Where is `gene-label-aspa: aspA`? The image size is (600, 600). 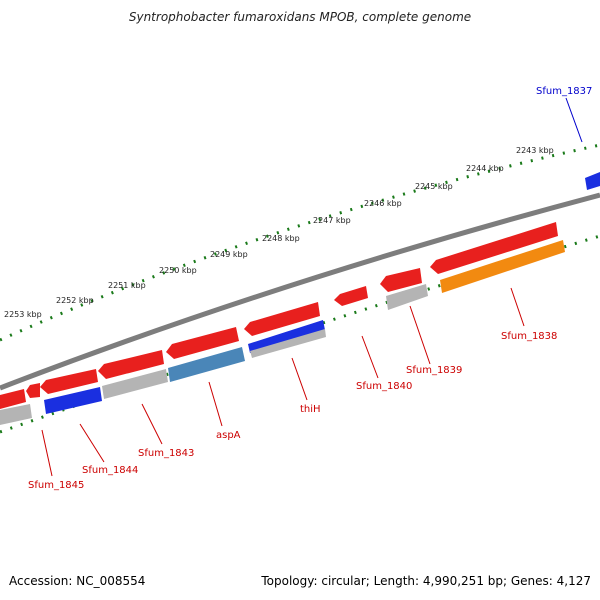
gene-label-aspa: aspA is located at coordinates (228, 435).